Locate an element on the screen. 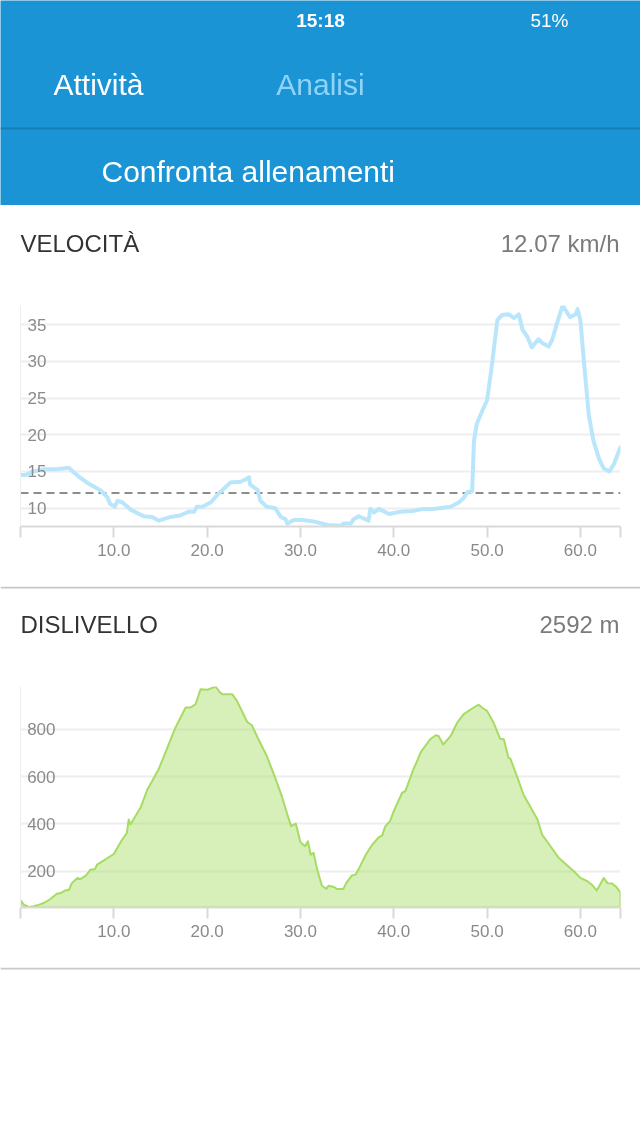 The image size is (640, 1136). y-tick-label: 400 is located at coordinates (41, 824).